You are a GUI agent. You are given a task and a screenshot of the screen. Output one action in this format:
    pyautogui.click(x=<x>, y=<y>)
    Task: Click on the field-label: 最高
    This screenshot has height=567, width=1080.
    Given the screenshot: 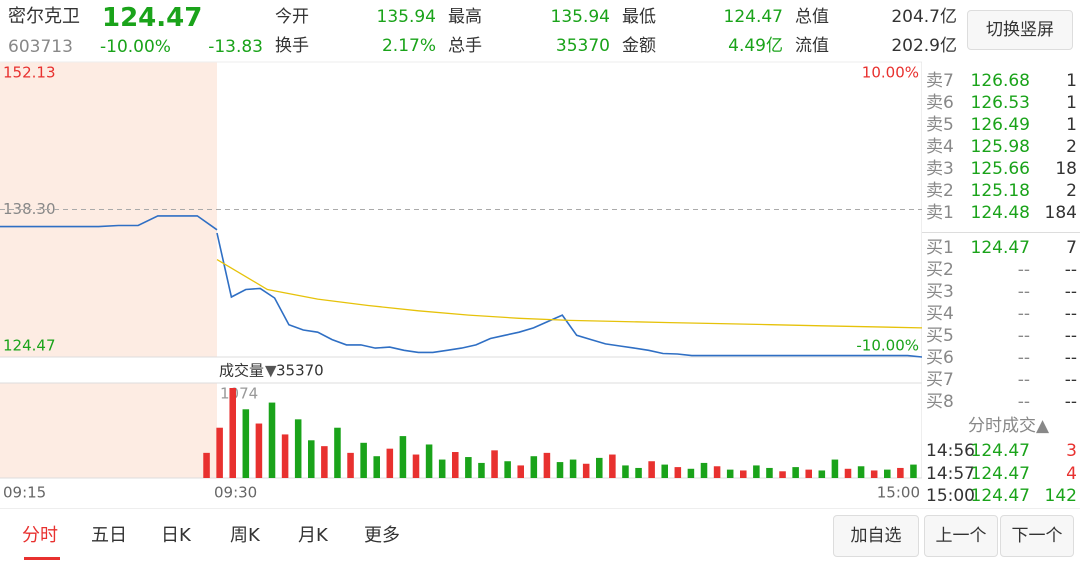 What is the action you would take?
    pyautogui.click(x=465, y=17)
    